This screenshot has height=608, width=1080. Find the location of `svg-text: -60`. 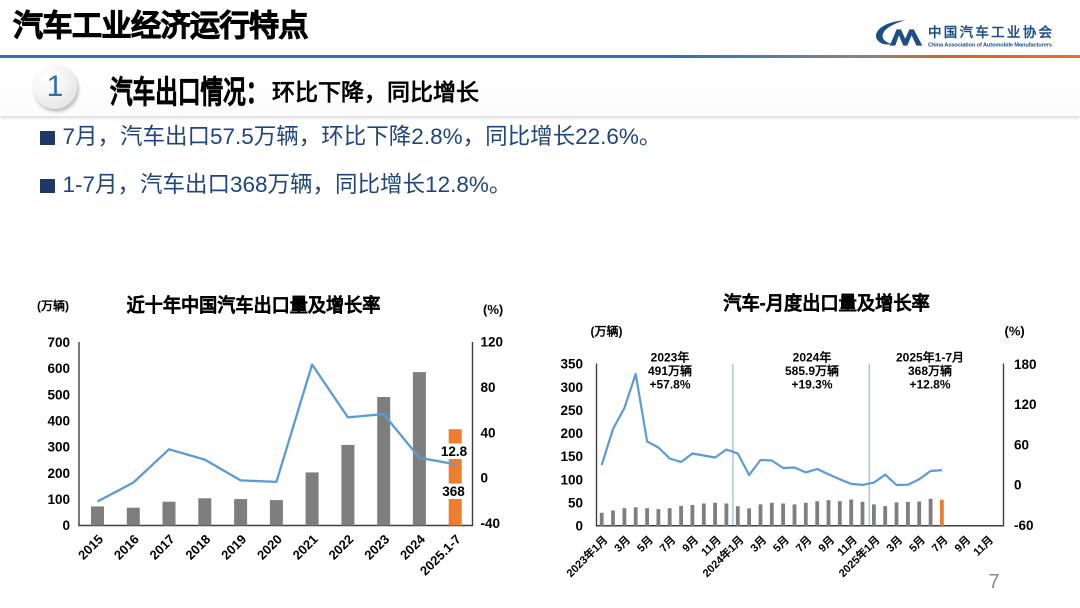

svg-text: -60 is located at coordinates (1024, 525).